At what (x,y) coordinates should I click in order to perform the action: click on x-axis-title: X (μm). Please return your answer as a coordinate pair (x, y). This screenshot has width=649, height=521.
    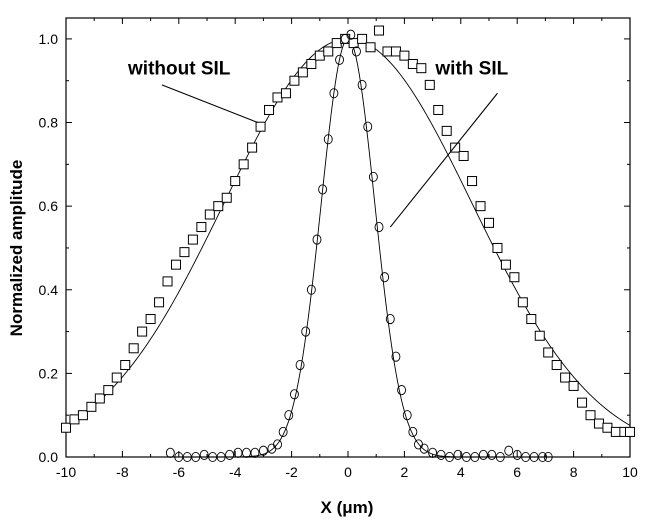
    Looking at the image, I should click on (347, 507).